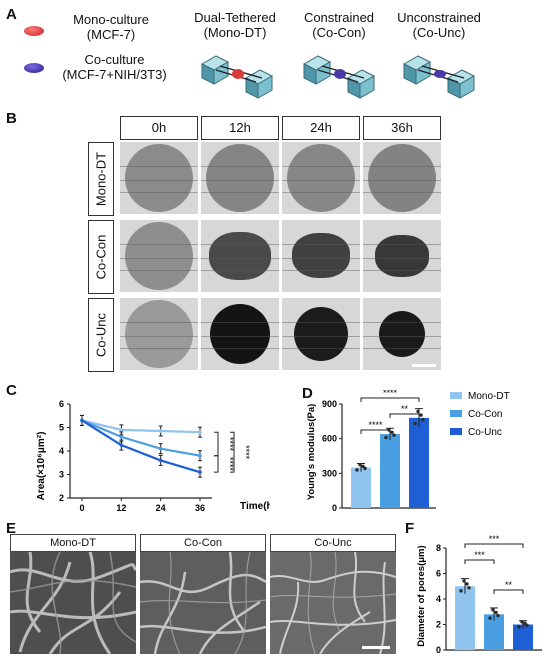  Describe the element at coordinates (375, 425) in the screenshot. I see `chart-d-sig-label: ****` at that location.